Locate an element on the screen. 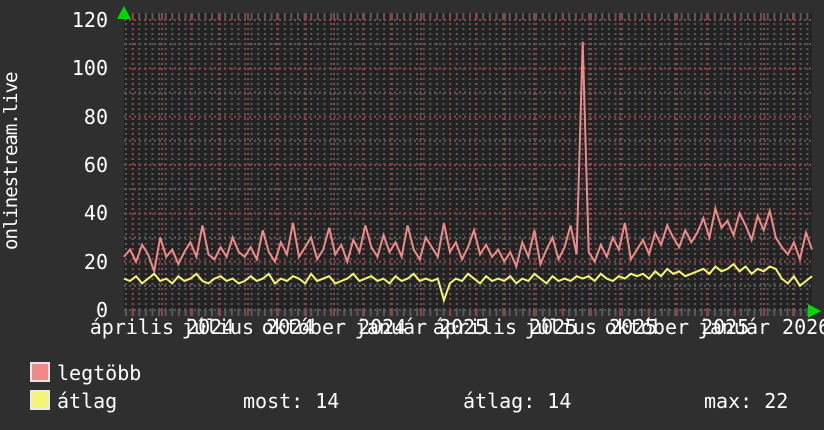 Image resolution: width=824 pixels, height=430 pixels. stat-most: most: 14 is located at coordinates (291, 401).